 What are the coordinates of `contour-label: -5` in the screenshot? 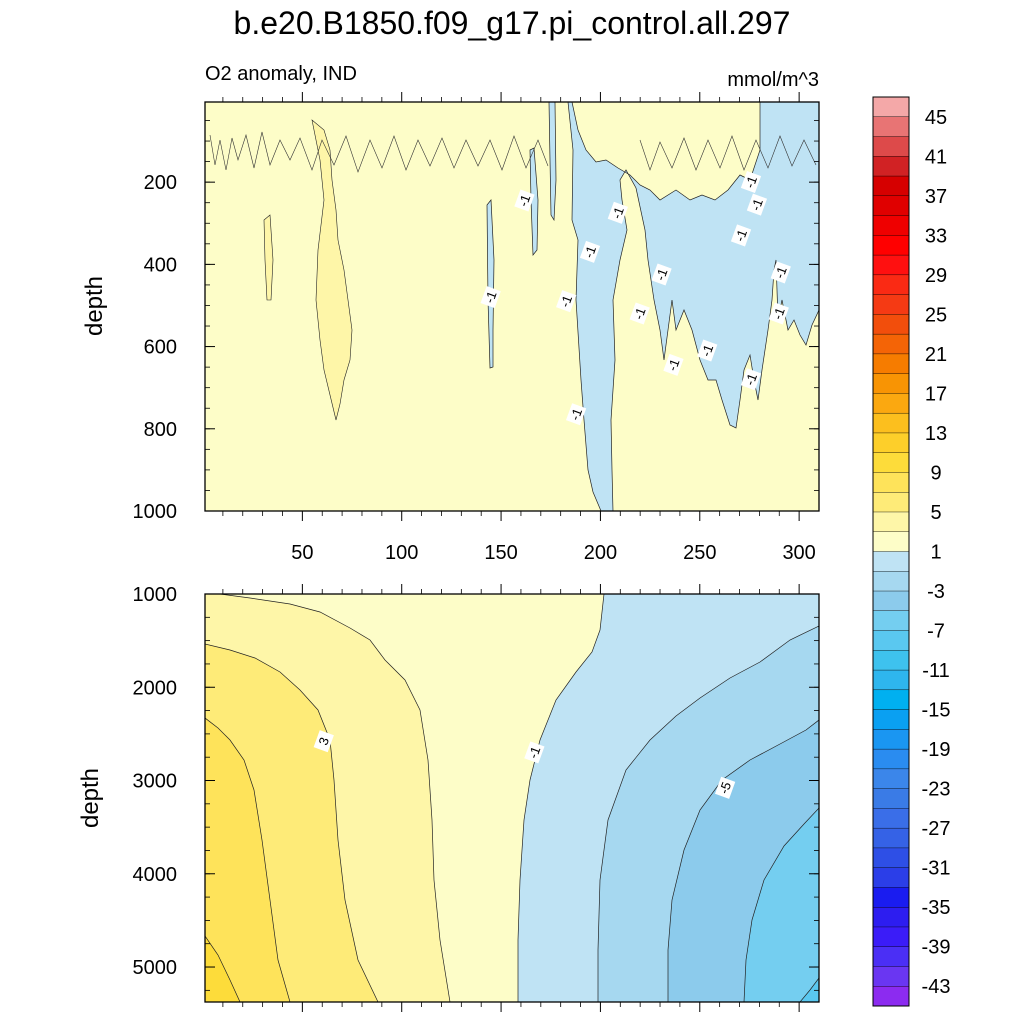 It's located at (725, 787).